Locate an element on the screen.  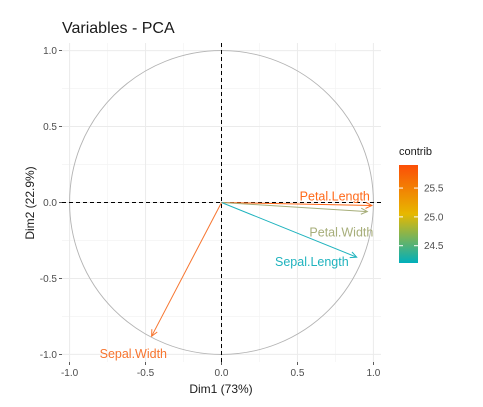
arrow-shaft-sepal-width is located at coordinates (186, 269).